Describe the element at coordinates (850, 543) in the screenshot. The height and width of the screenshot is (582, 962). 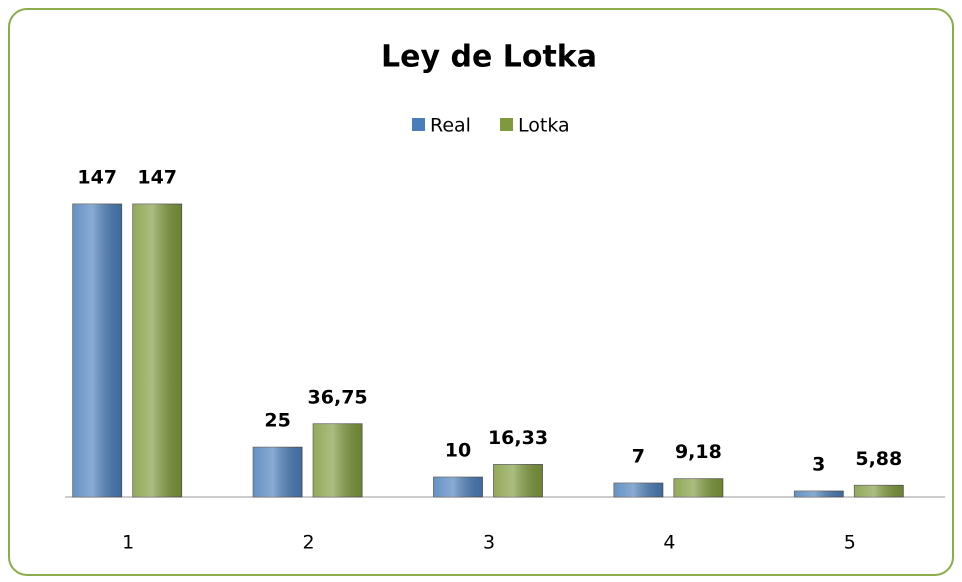
I see `x-tick-label: 5` at that location.